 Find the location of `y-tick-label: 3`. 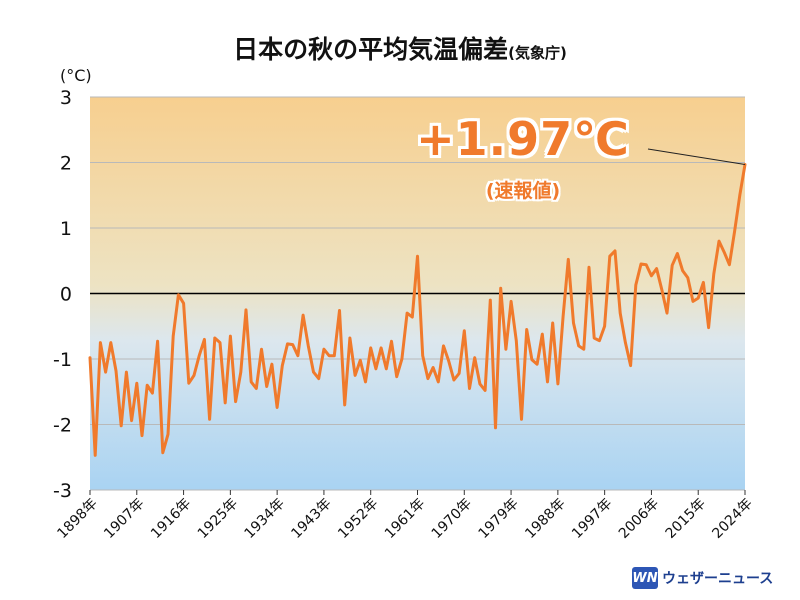

y-tick-label: 3 is located at coordinates (66, 98).